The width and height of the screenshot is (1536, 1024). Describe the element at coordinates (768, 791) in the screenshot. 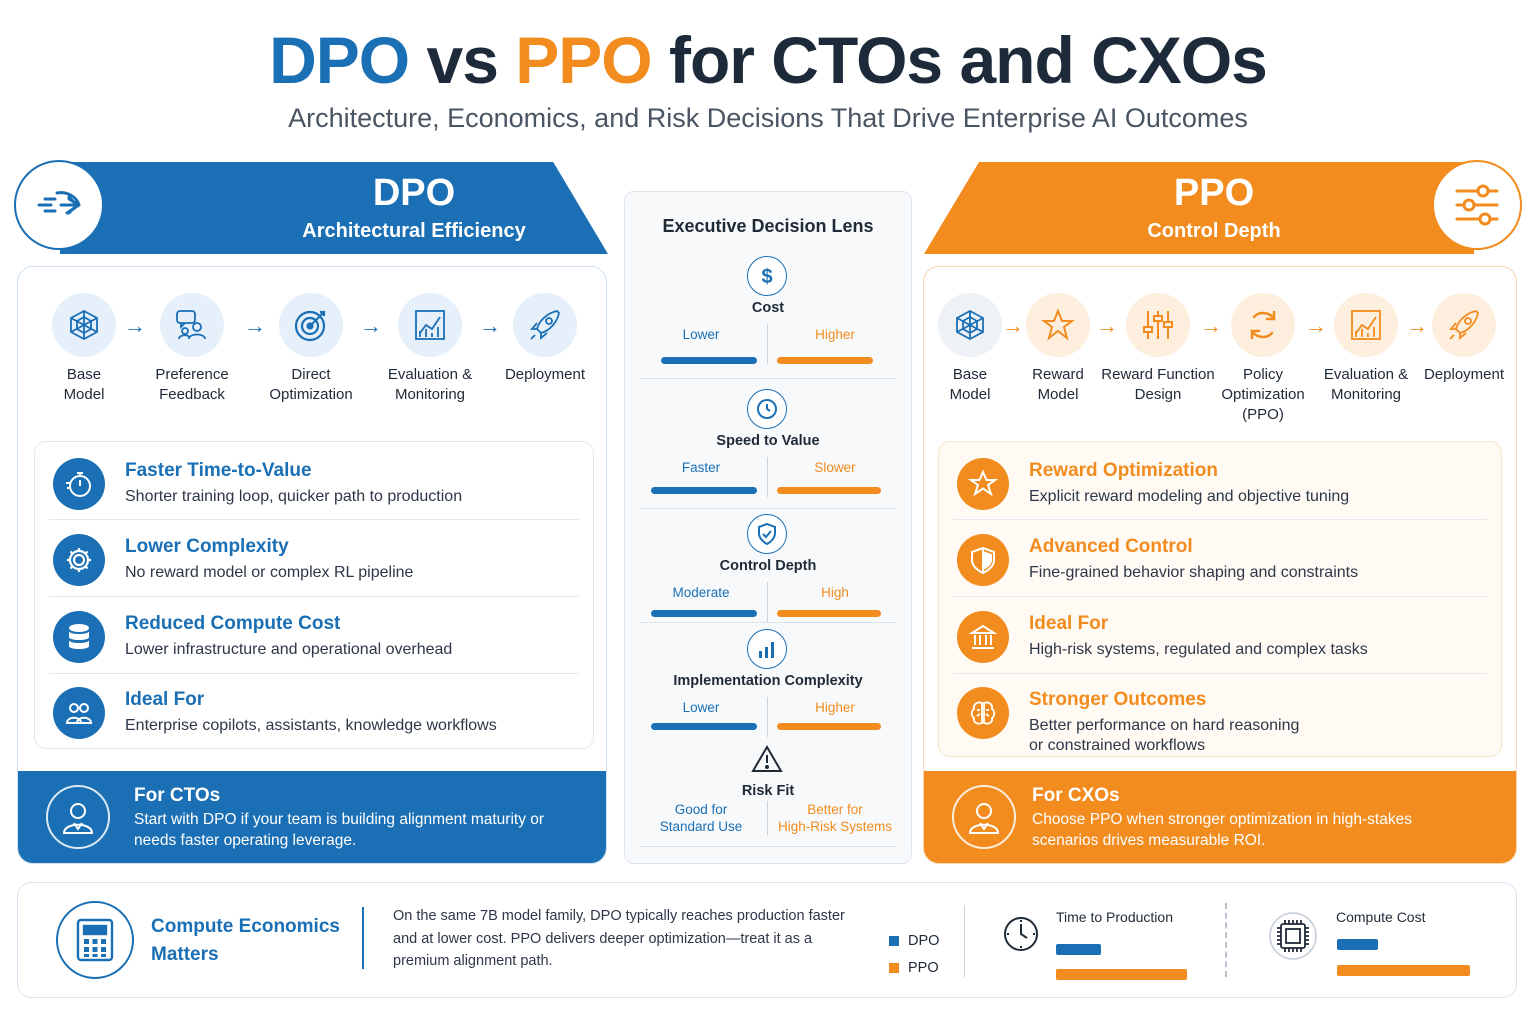

I see `metric-name: Risk Fit` at that location.